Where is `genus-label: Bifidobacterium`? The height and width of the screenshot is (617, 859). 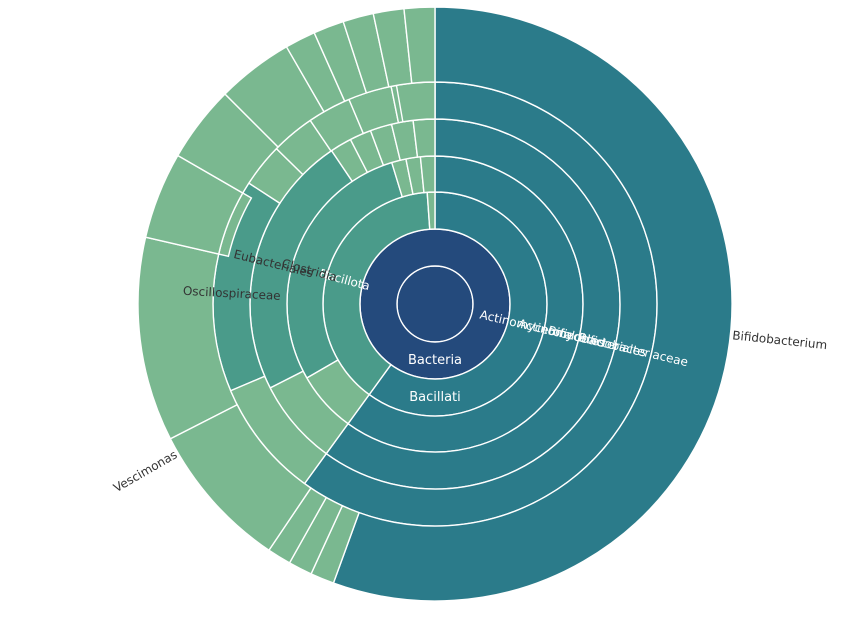 genus-label: Bifidobacterium is located at coordinates (780, 340).